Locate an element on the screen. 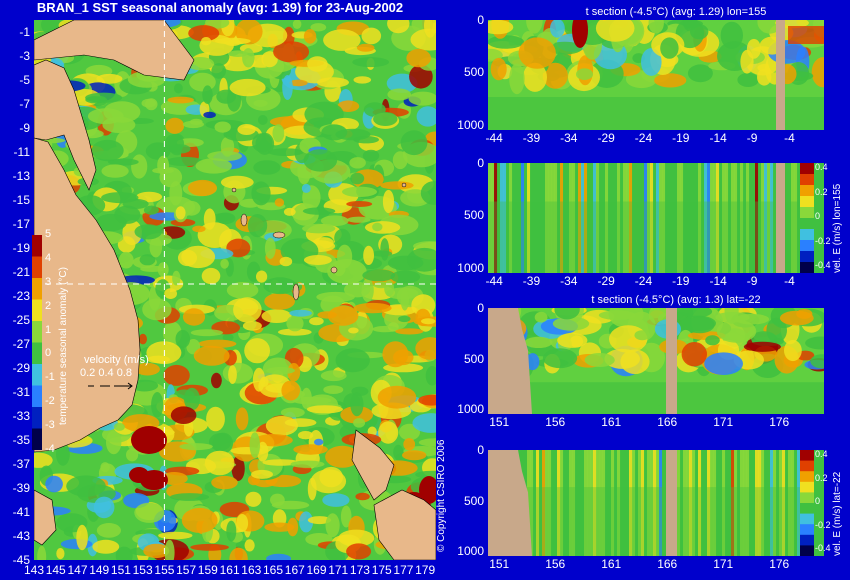 The height and width of the screenshot is (580, 850). lat-tick-label: -13 is located at coordinates (21, 176).